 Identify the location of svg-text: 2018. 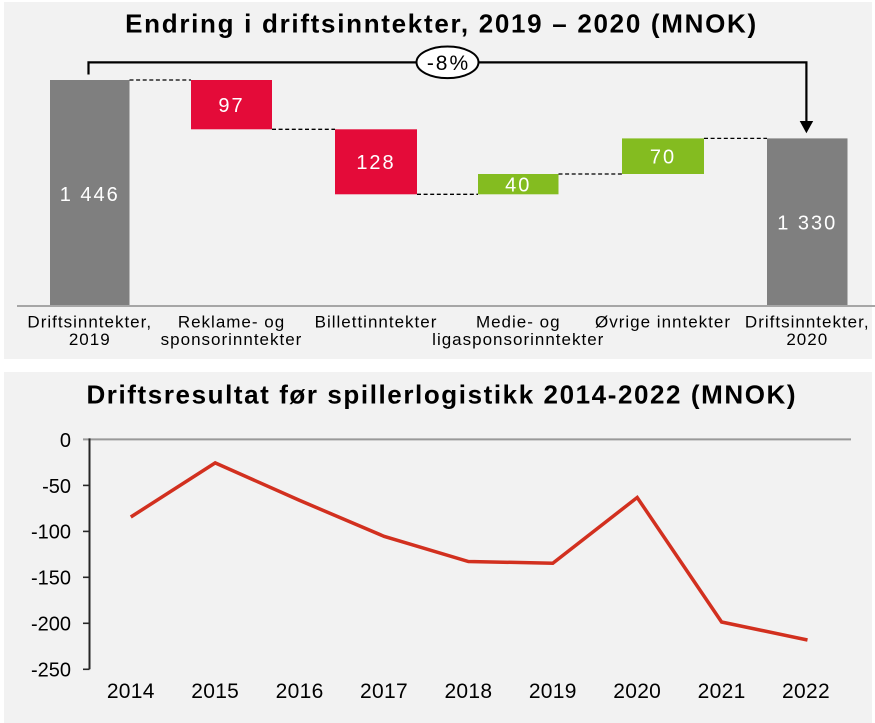
(468, 691).